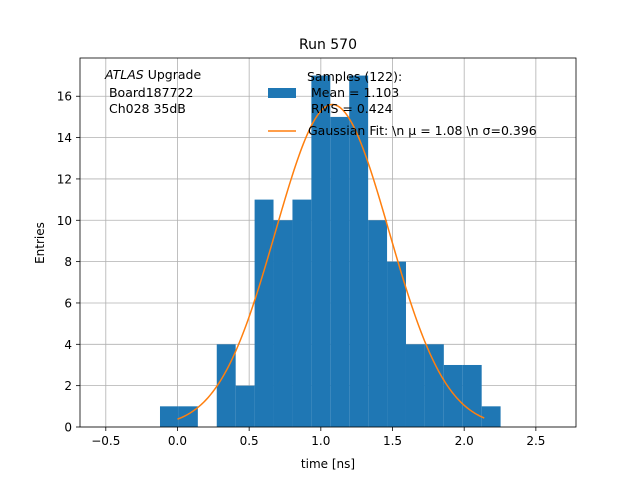 The width and height of the screenshot is (640, 480). What do you see at coordinates (328, 464) in the screenshot?
I see `x-axis-label: time [ns]` at bounding box center [328, 464].